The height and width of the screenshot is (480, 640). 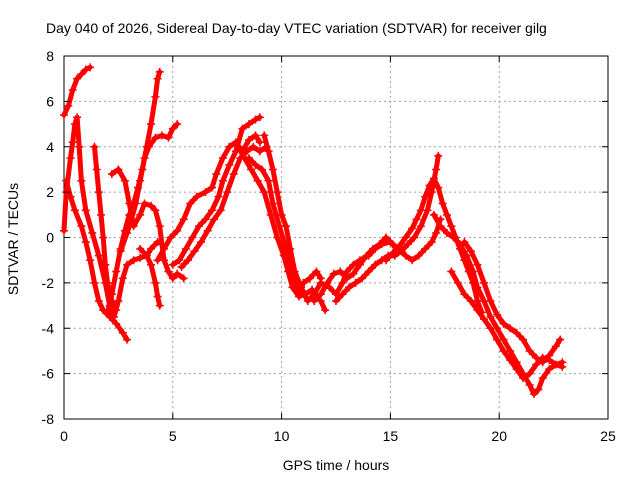 I want to click on x-tick-label: 5, so click(x=173, y=436).